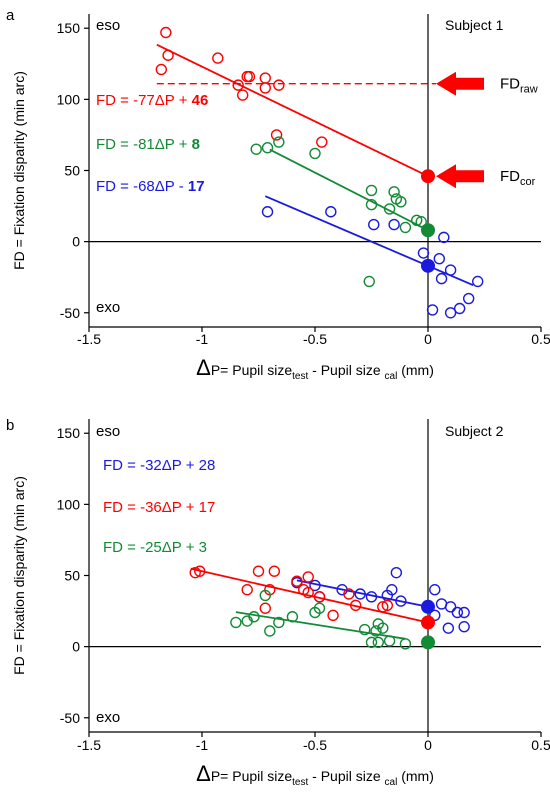  What do you see at coordinates (196, 144) in the screenshot?
I see `equation-constant: 8` at bounding box center [196, 144].